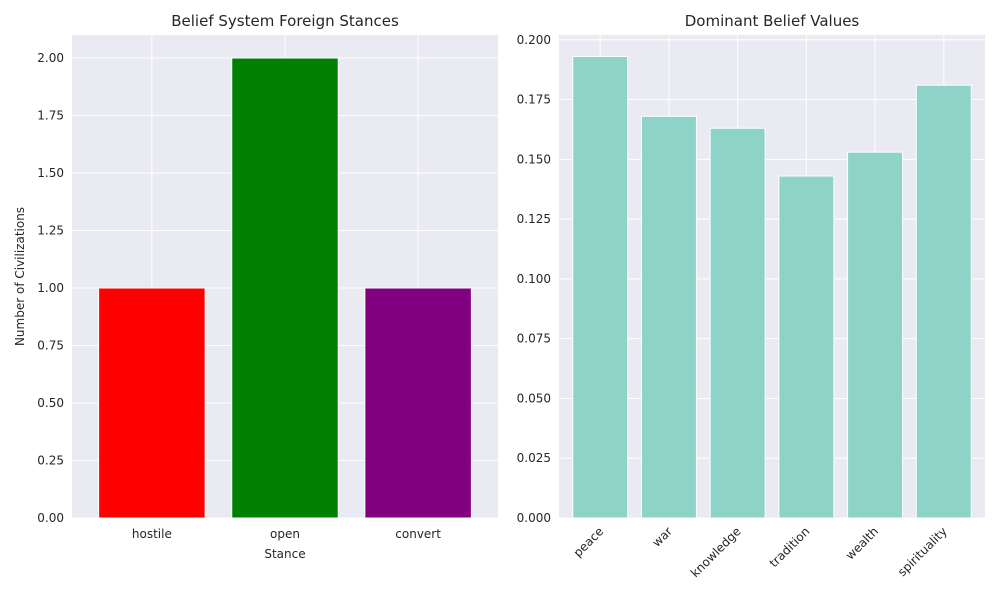 The width and height of the screenshot is (1000, 600). I want to click on y-tick-label: 0.125, so click(534, 219).